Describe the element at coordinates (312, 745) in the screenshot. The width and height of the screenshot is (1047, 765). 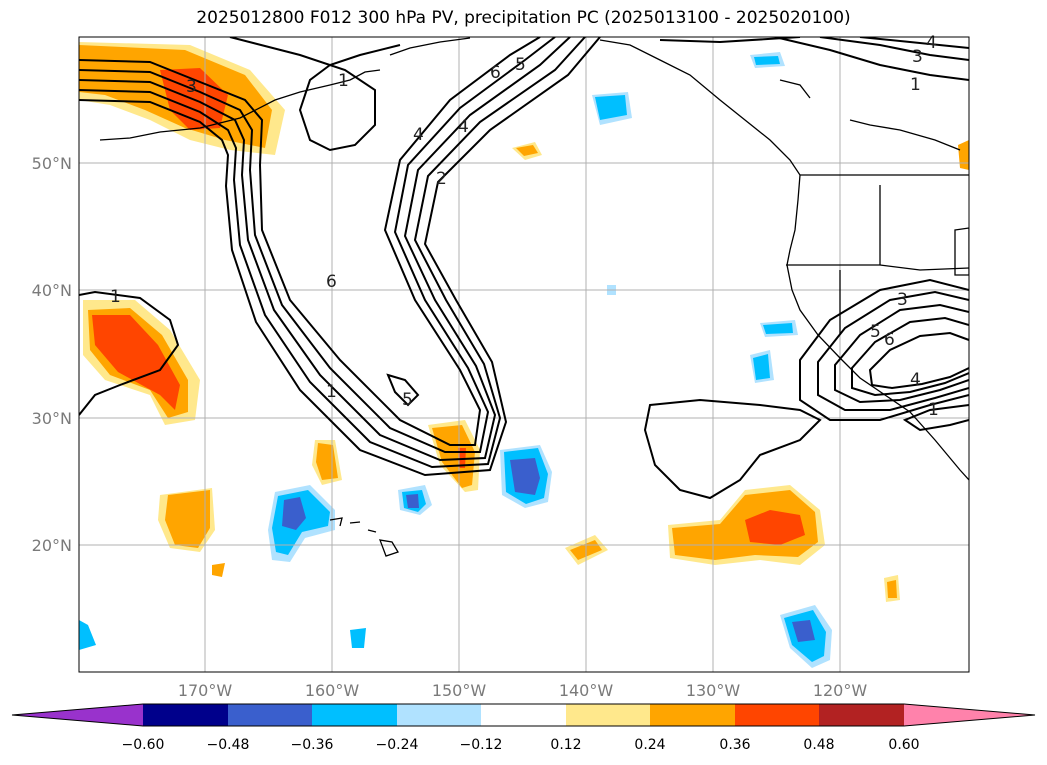
I see `colorbar-label: −0.36` at that location.